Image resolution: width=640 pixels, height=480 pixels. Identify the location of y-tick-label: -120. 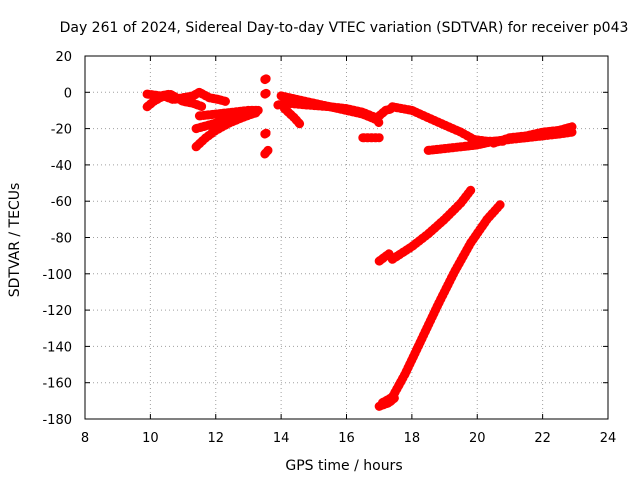
(57, 311).